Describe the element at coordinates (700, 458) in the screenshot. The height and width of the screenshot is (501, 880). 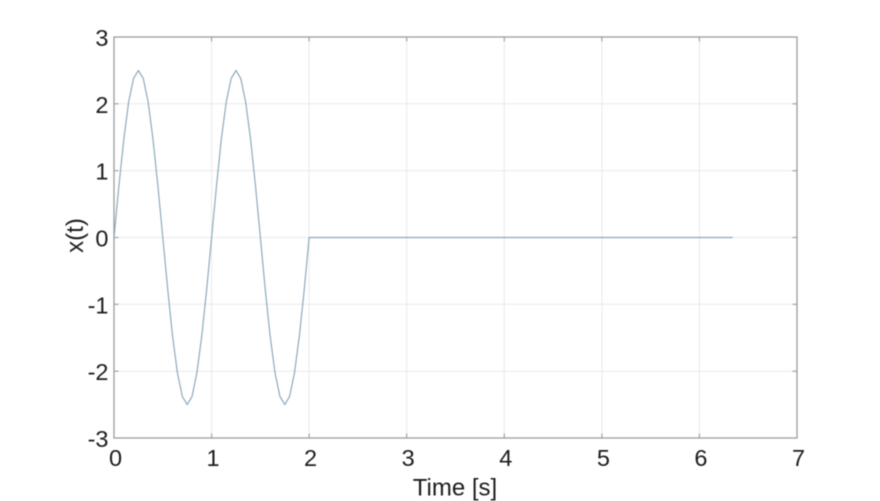
I see `svg-text: 6` at that location.